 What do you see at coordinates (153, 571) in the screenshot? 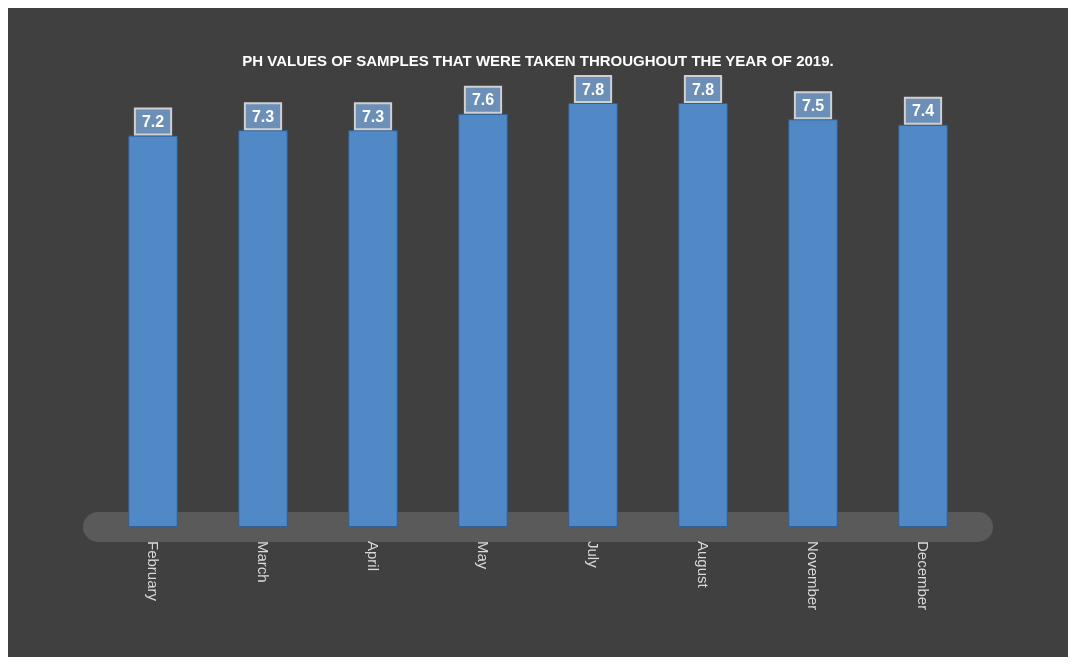
I see `x-tick-label: February` at bounding box center [153, 571].